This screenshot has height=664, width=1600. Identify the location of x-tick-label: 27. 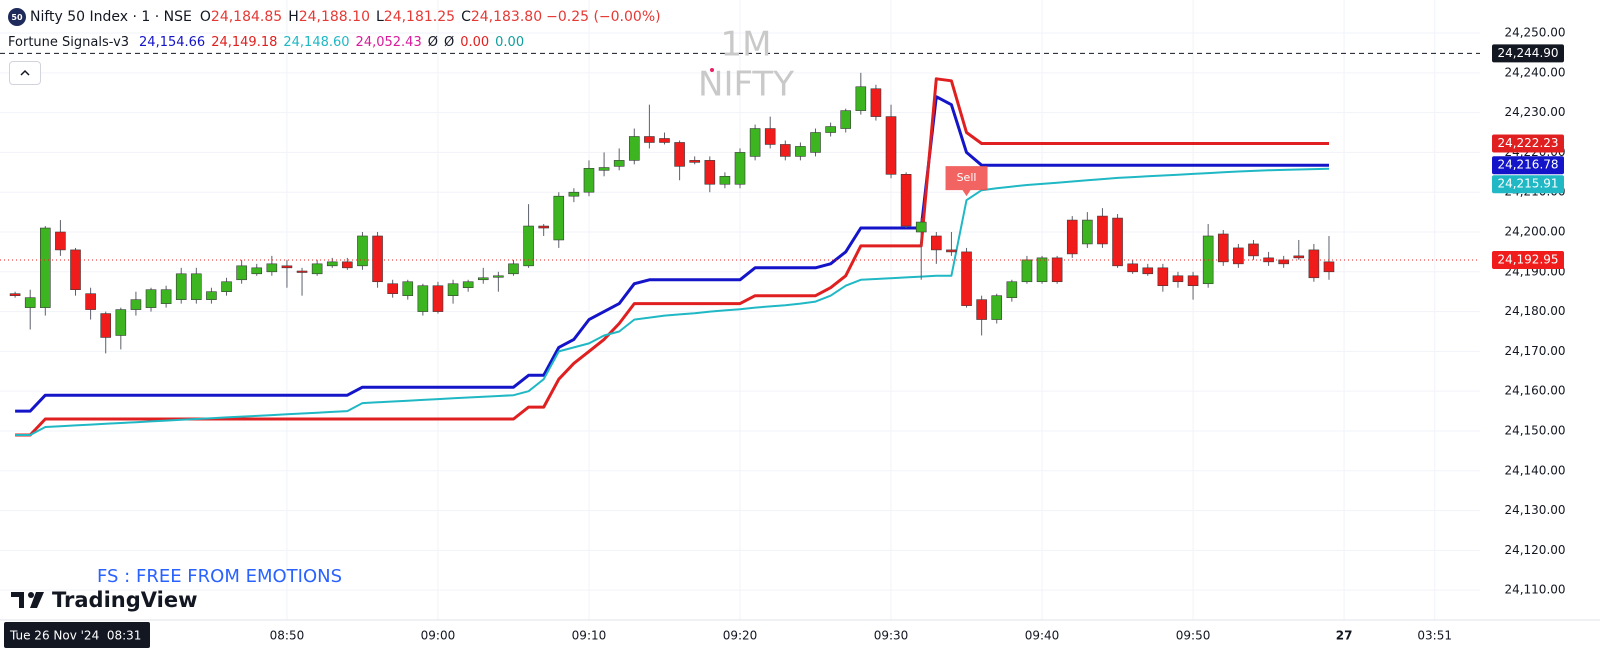
(1344, 636).